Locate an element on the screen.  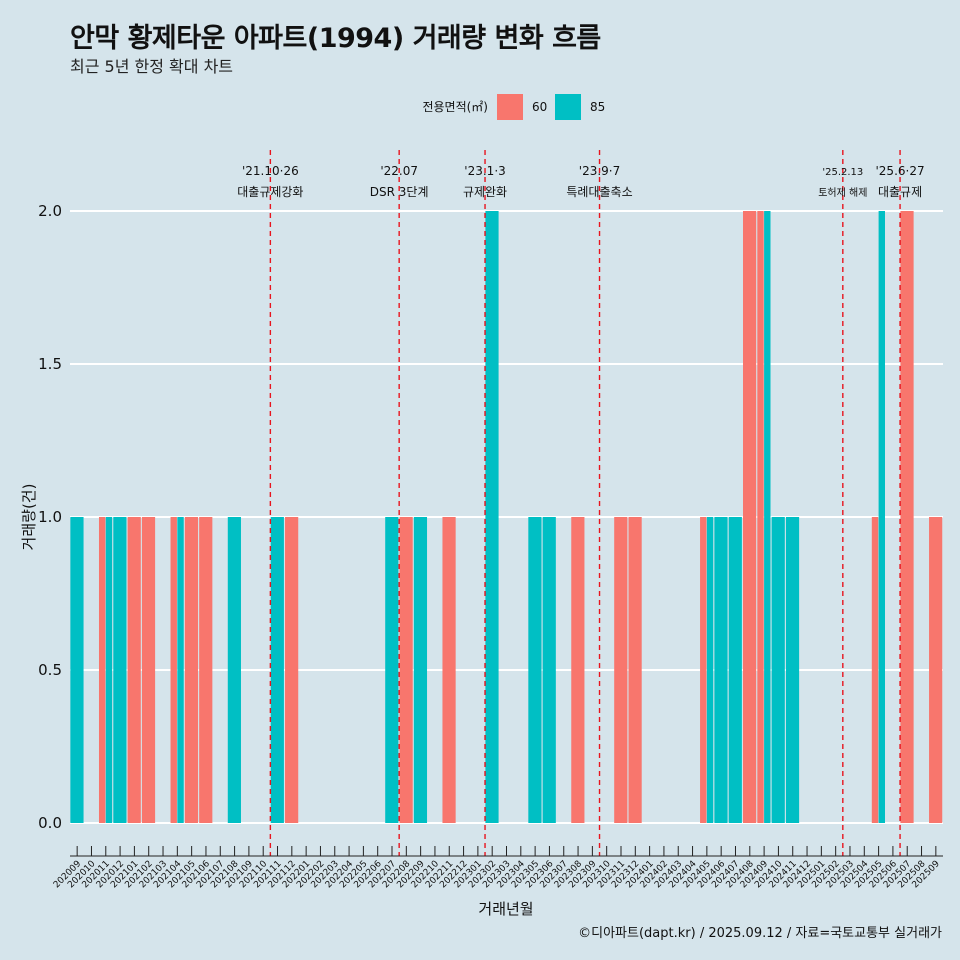
chart-title: 안막 황제타운 아파트(1994) 거래량 변화 흐름 is located at coordinates (335, 38).